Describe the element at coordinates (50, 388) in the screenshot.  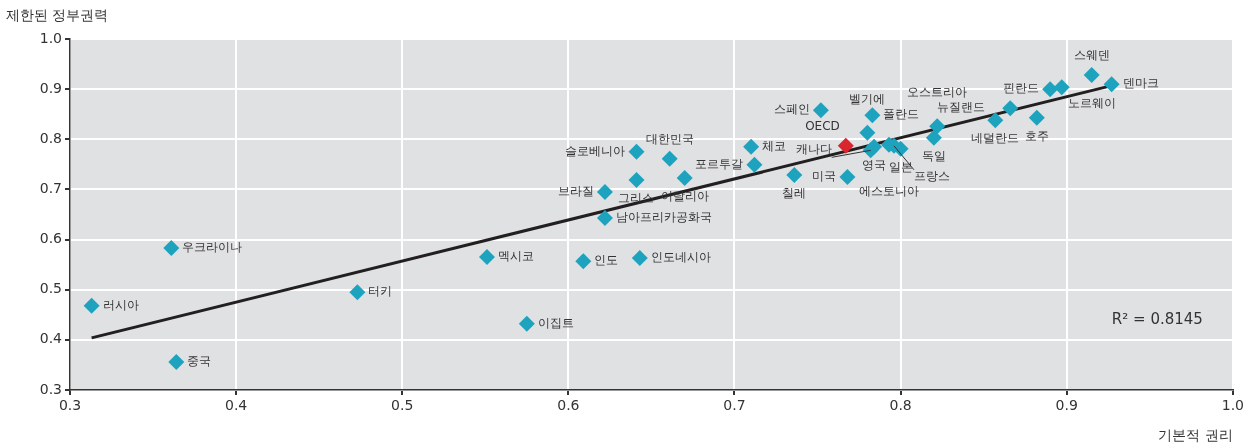
I see `y-tick-label: 0.3` at that location.